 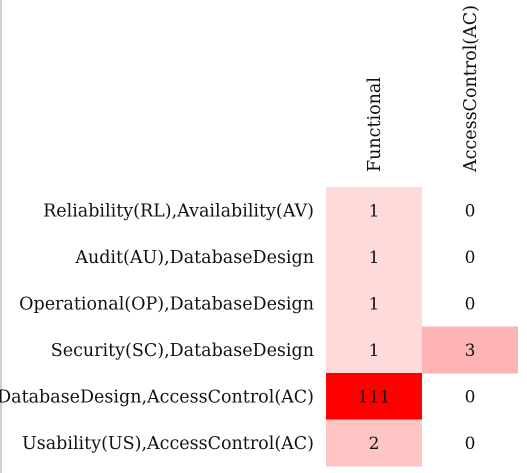 I want to click on row-label-usability-us-accesscontrol-ac: Usability(US),AccessControl(AC), so click(x=168, y=444).